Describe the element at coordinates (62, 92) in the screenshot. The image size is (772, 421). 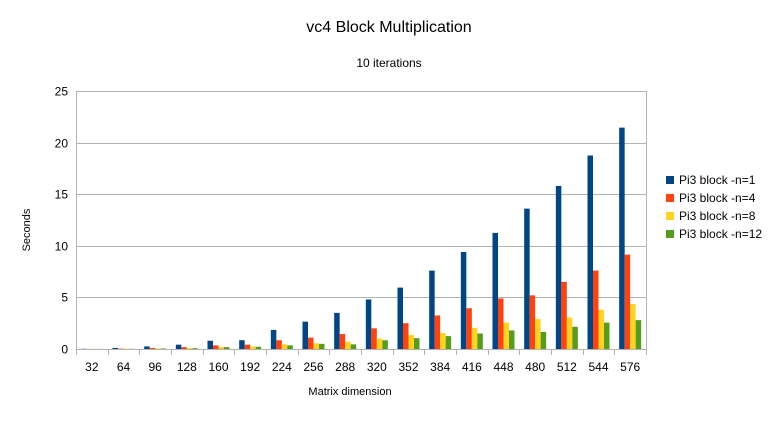
I see `y-tick-label: 25` at that location.